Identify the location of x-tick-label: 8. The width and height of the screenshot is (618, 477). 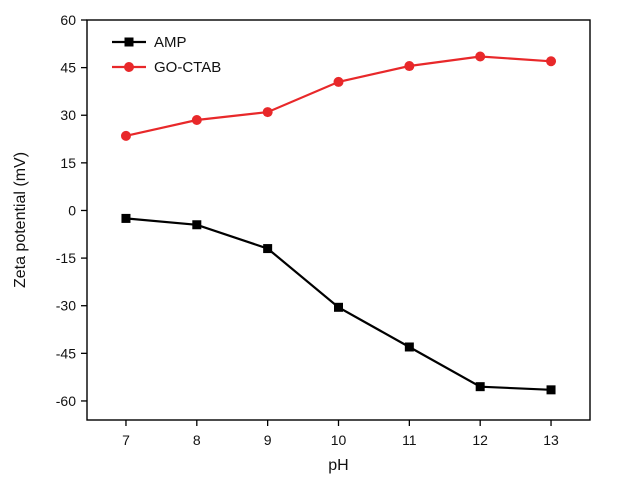
(197, 440).